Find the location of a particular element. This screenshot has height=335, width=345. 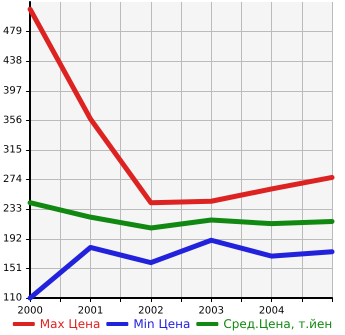

y-tick-label: 233 is located at coordinates (12, 209).